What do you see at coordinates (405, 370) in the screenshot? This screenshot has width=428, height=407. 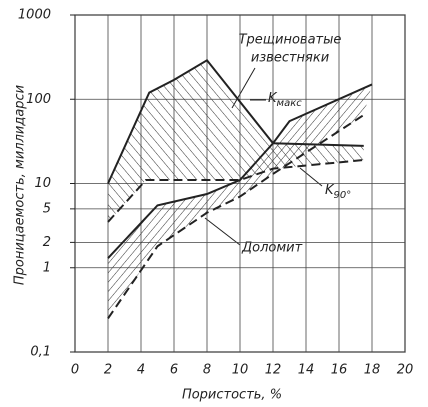 I see `x-tick-label: 20` at bounding box center [405, 370].